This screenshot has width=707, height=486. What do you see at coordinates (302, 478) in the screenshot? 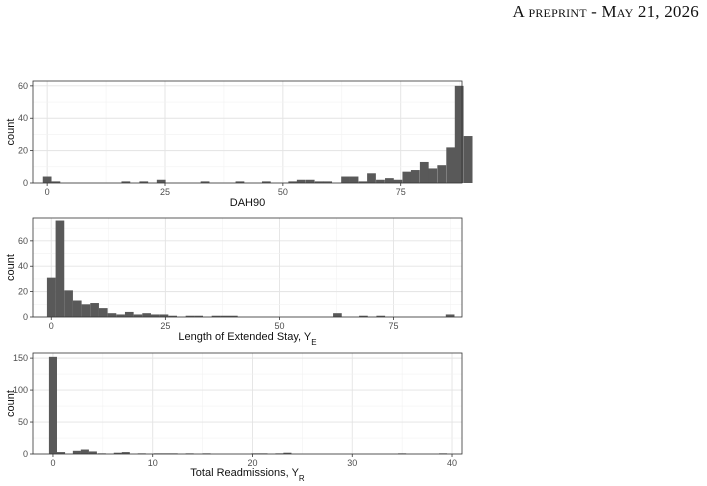
I see `x-axis-label-subscript: R` at bounding box center [302, 478].